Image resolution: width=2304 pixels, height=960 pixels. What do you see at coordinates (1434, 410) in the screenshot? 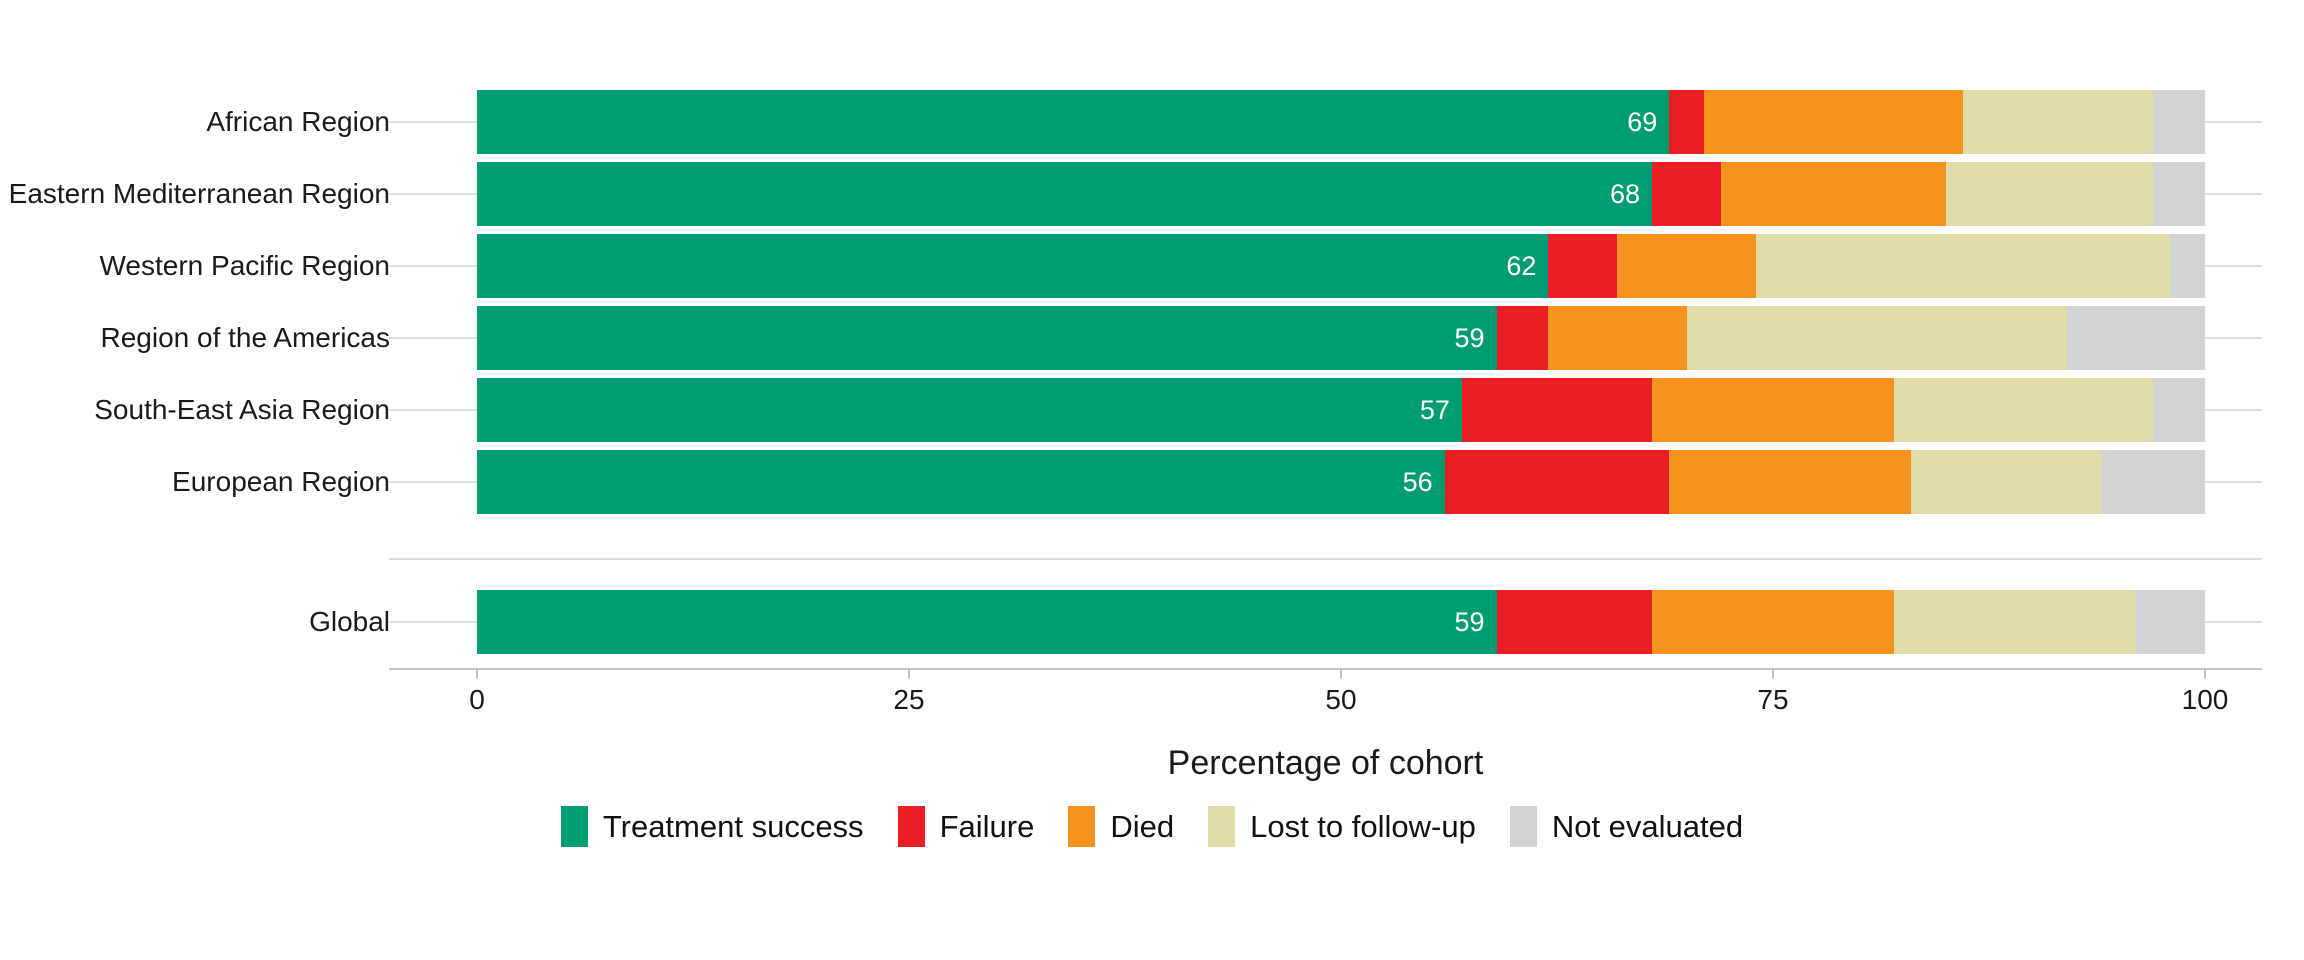
I see `bar-value-label: 57` at bounding box center [1434, 410].